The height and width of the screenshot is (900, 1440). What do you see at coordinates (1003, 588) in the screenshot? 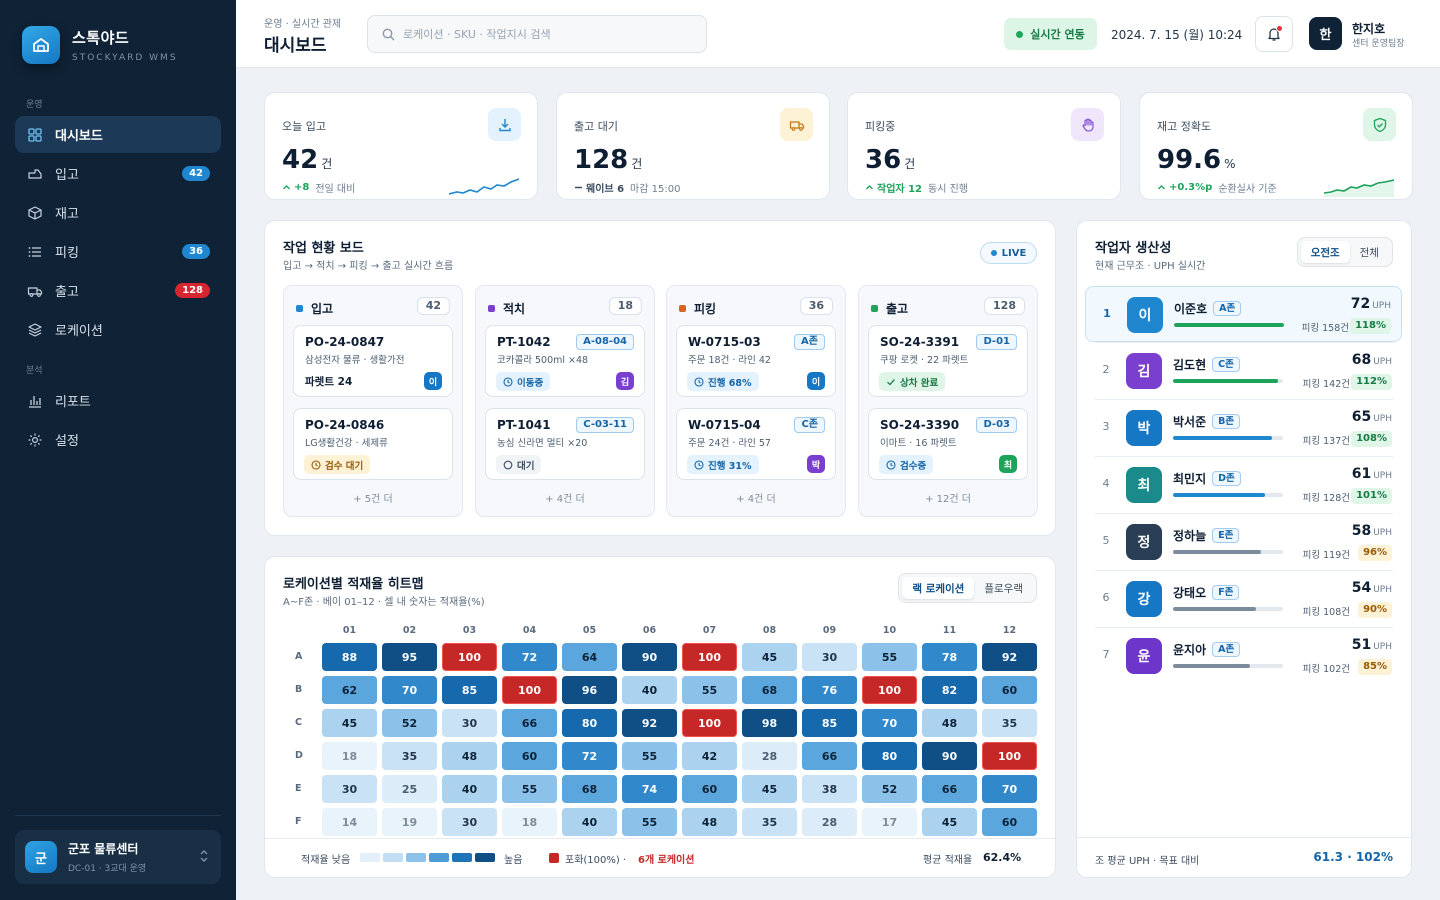
I see `toggle-flowrack: 플로우랙` at bounding box center [1003, 588].